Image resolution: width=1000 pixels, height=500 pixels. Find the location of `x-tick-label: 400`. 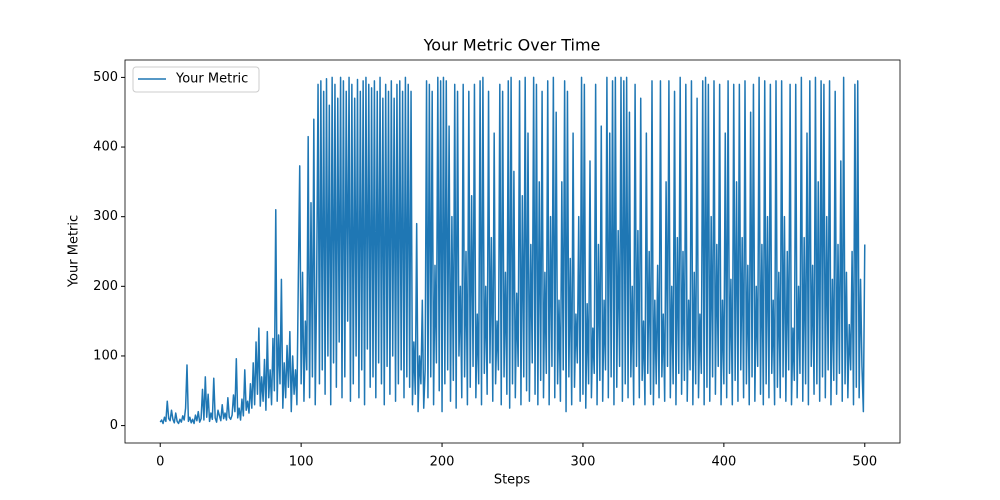

x-tick-label: 400 is located at coordinates (723, 462).